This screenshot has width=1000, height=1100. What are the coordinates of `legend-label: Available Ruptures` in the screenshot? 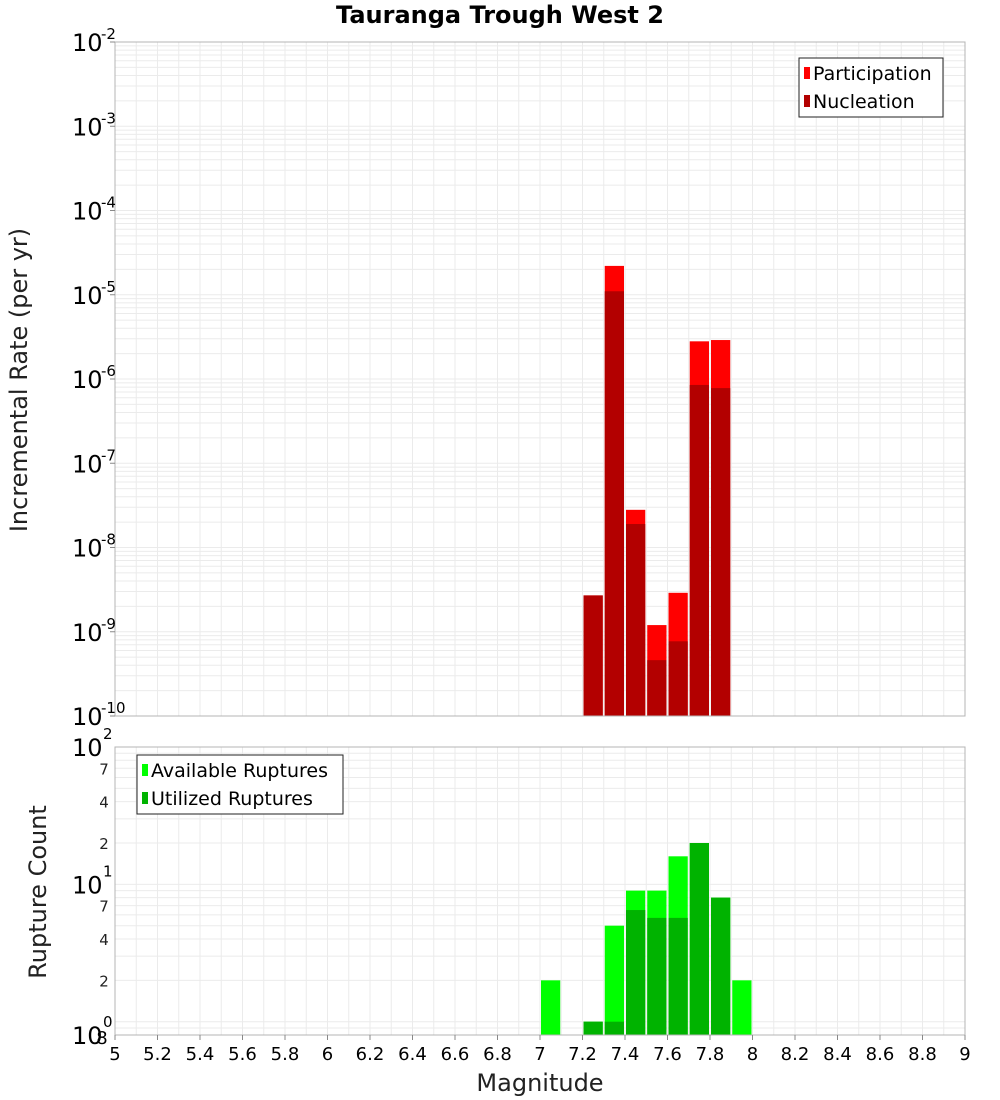 It's located at (239, 771).